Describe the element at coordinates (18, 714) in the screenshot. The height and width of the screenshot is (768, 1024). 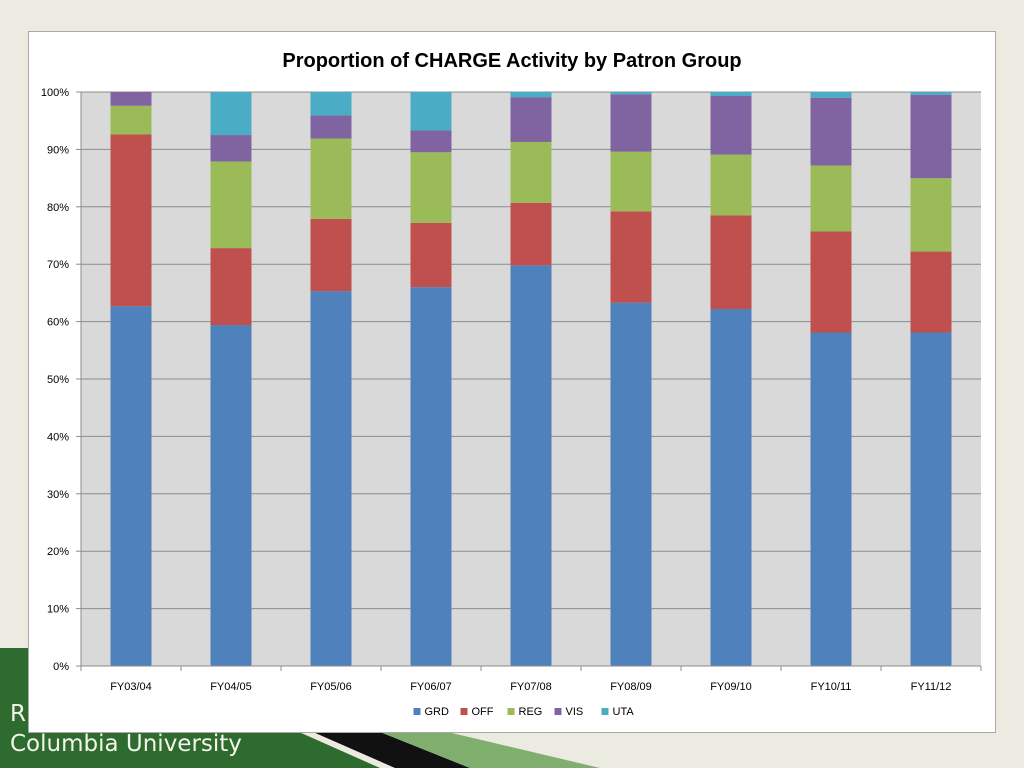
I see `footer-label: R` at that location.